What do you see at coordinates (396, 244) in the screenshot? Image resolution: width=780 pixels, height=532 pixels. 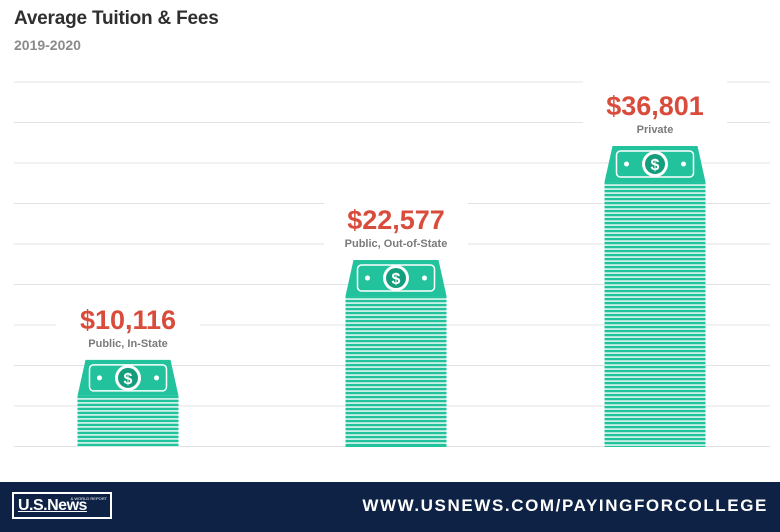 I see `bar-category-label: Public, Out-of-State` at bounding box center [396, 244].